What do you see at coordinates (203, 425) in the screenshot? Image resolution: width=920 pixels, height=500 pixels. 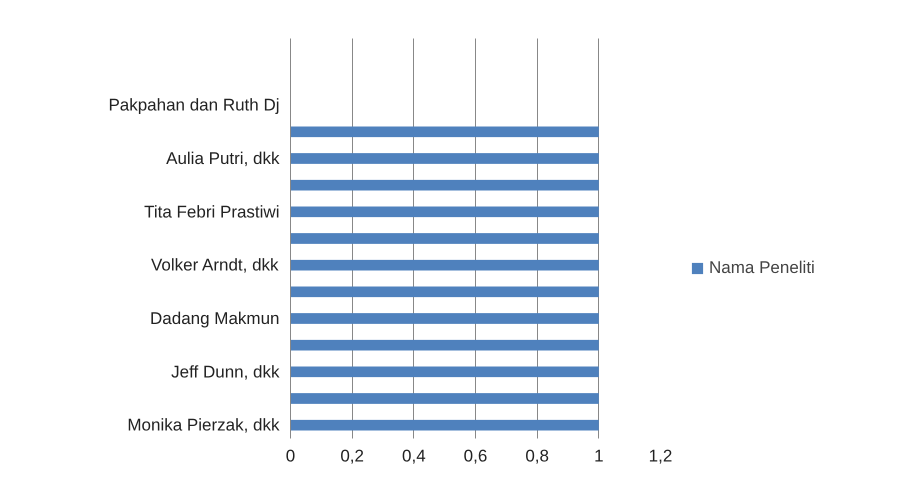 I see `y-tick-label: Monika Pierzak, dkk` at bounding box center [203, 425].